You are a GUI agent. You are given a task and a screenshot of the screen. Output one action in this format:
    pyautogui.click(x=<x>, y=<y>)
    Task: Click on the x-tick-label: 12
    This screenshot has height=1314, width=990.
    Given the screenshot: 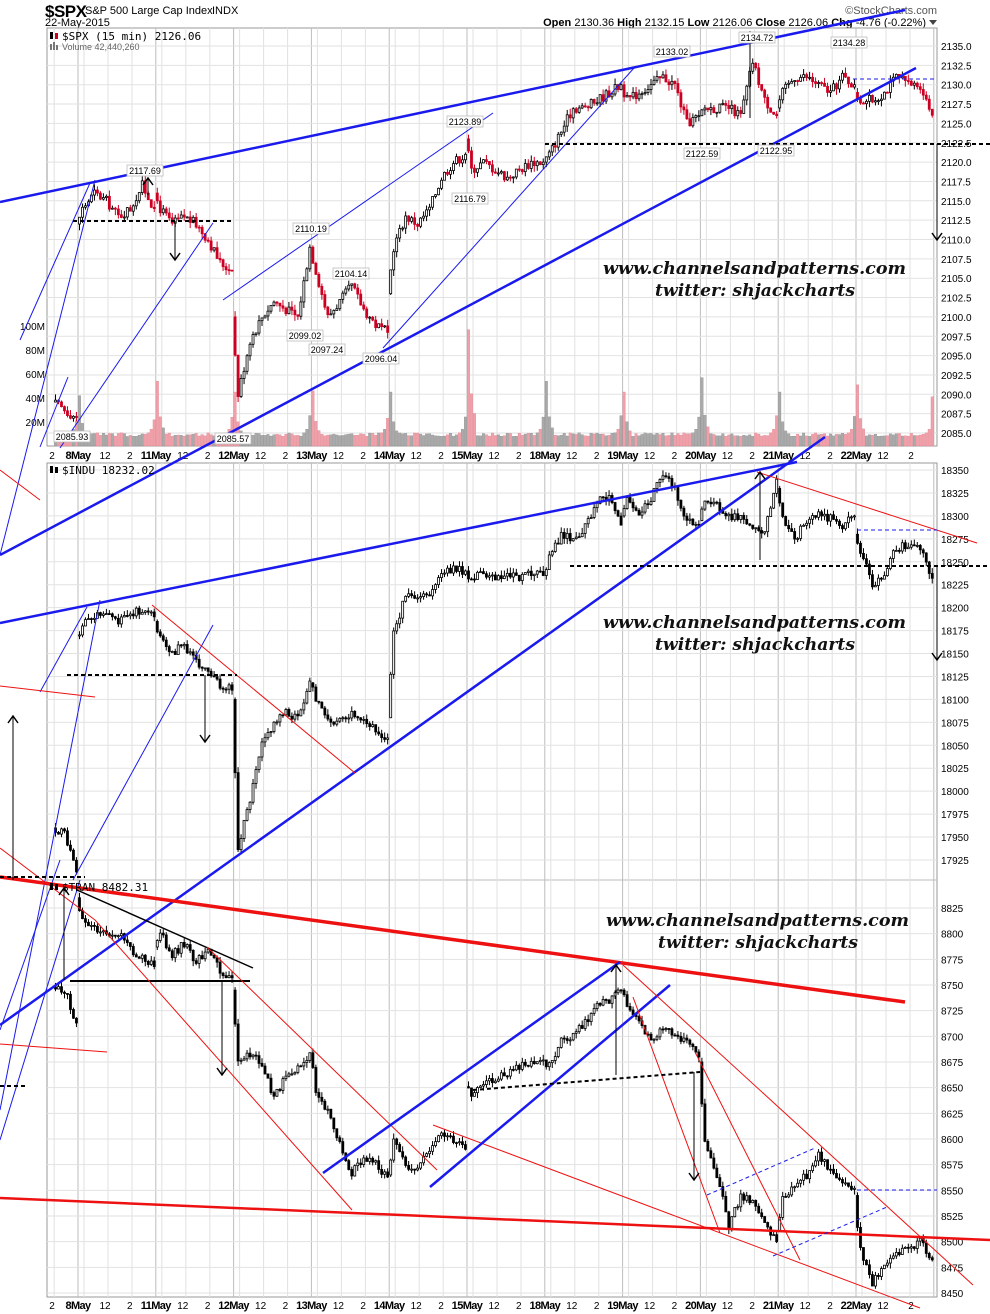 What is the action you would take?
    pyautogui.click(x=806, y=456)
    